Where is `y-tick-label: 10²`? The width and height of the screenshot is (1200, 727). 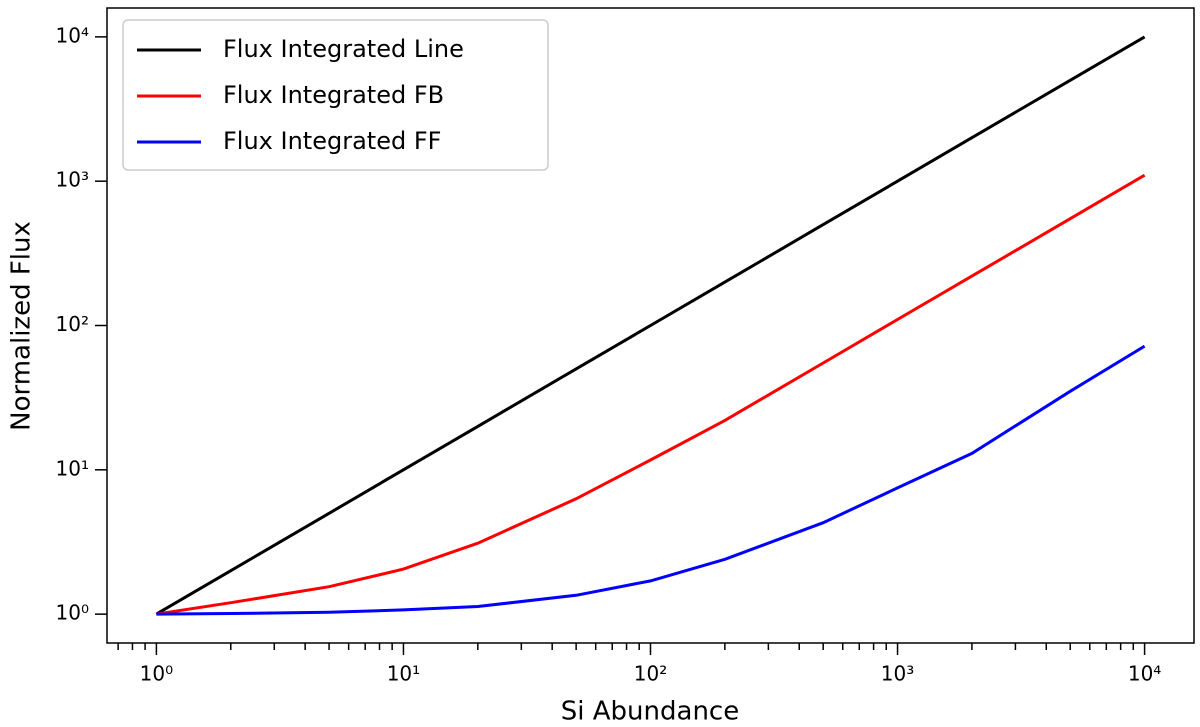
y-tick-label: 10² is located at coordinates (72, 324).